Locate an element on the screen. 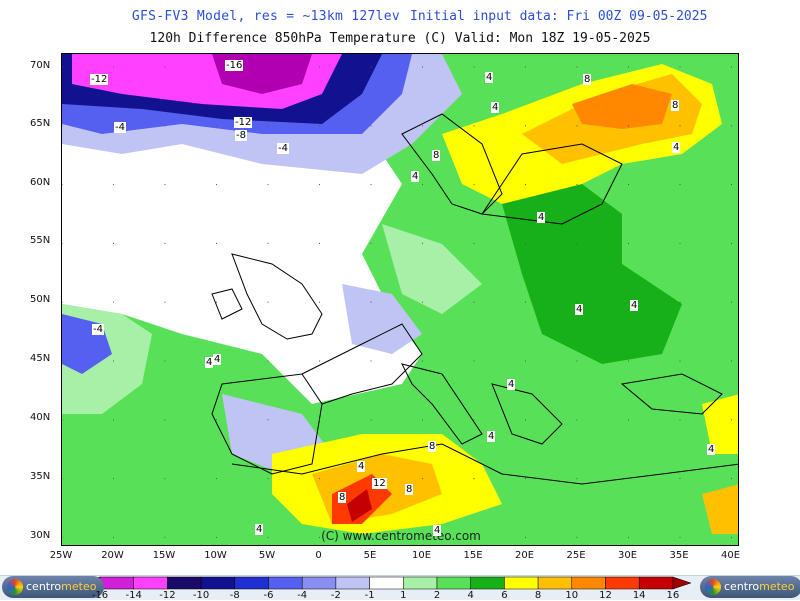 This screenshot has width=800, height=601. lon-tick-label: 25E is located at coordinates (576, 555).